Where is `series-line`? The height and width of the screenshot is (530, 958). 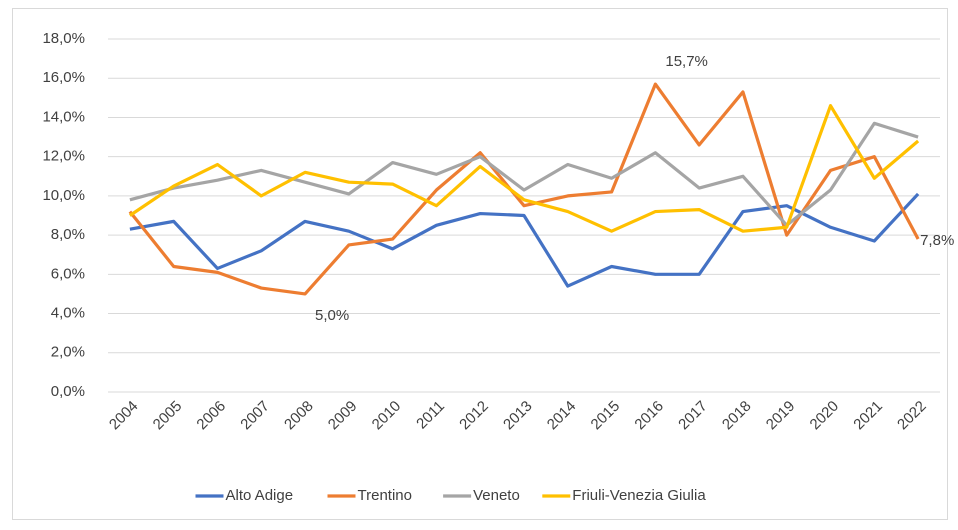
series-line is located at coordinates (524, 240).